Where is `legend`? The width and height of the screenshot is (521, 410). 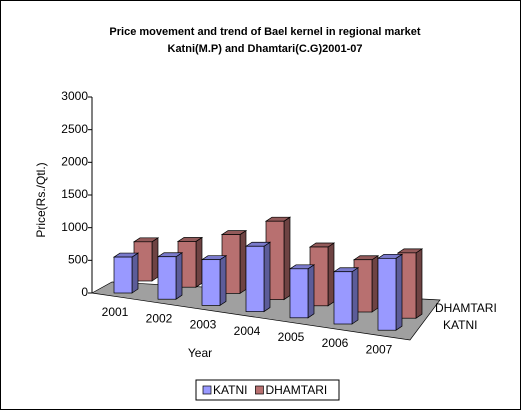
legend is located at coordinates (267, 390).